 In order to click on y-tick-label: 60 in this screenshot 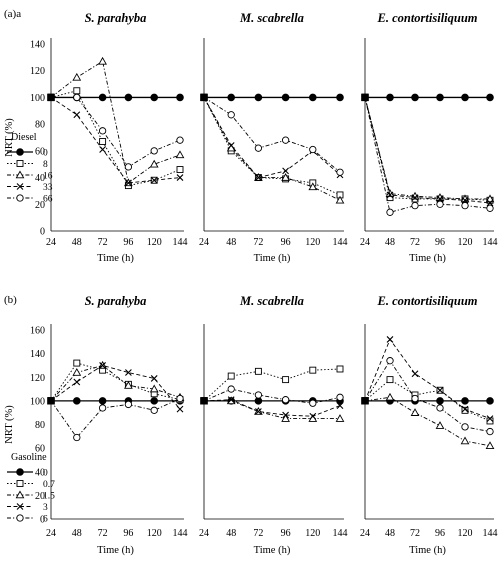, I will do `click(40, 151)`.